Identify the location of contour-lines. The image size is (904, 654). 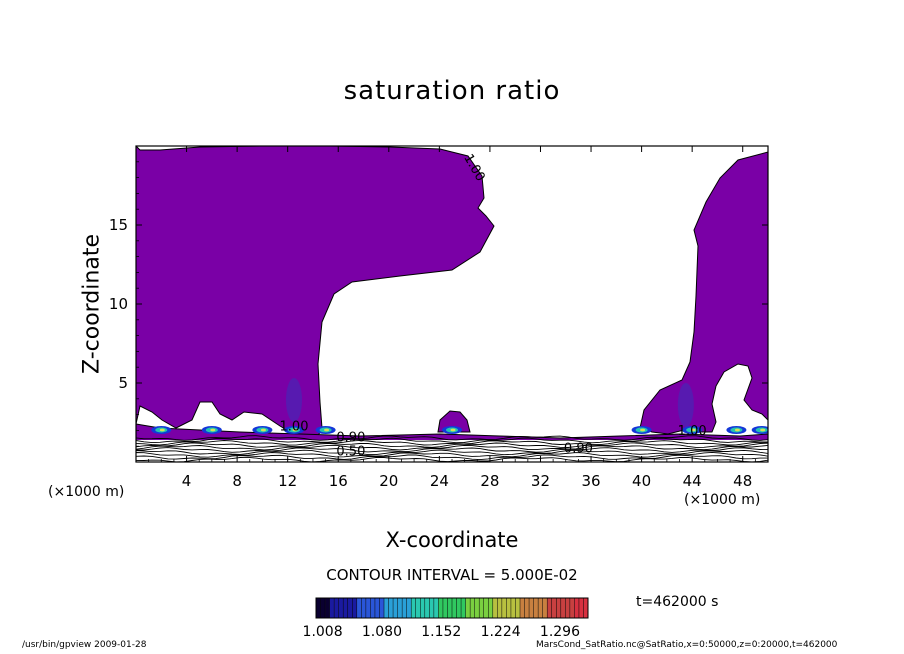
(452, 448).